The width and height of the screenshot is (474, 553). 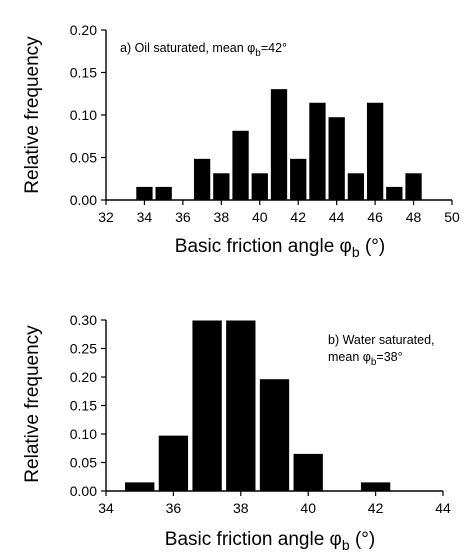 I want to click on y-axis-title-oil: Relative frequency, so click(x=32, y=115).